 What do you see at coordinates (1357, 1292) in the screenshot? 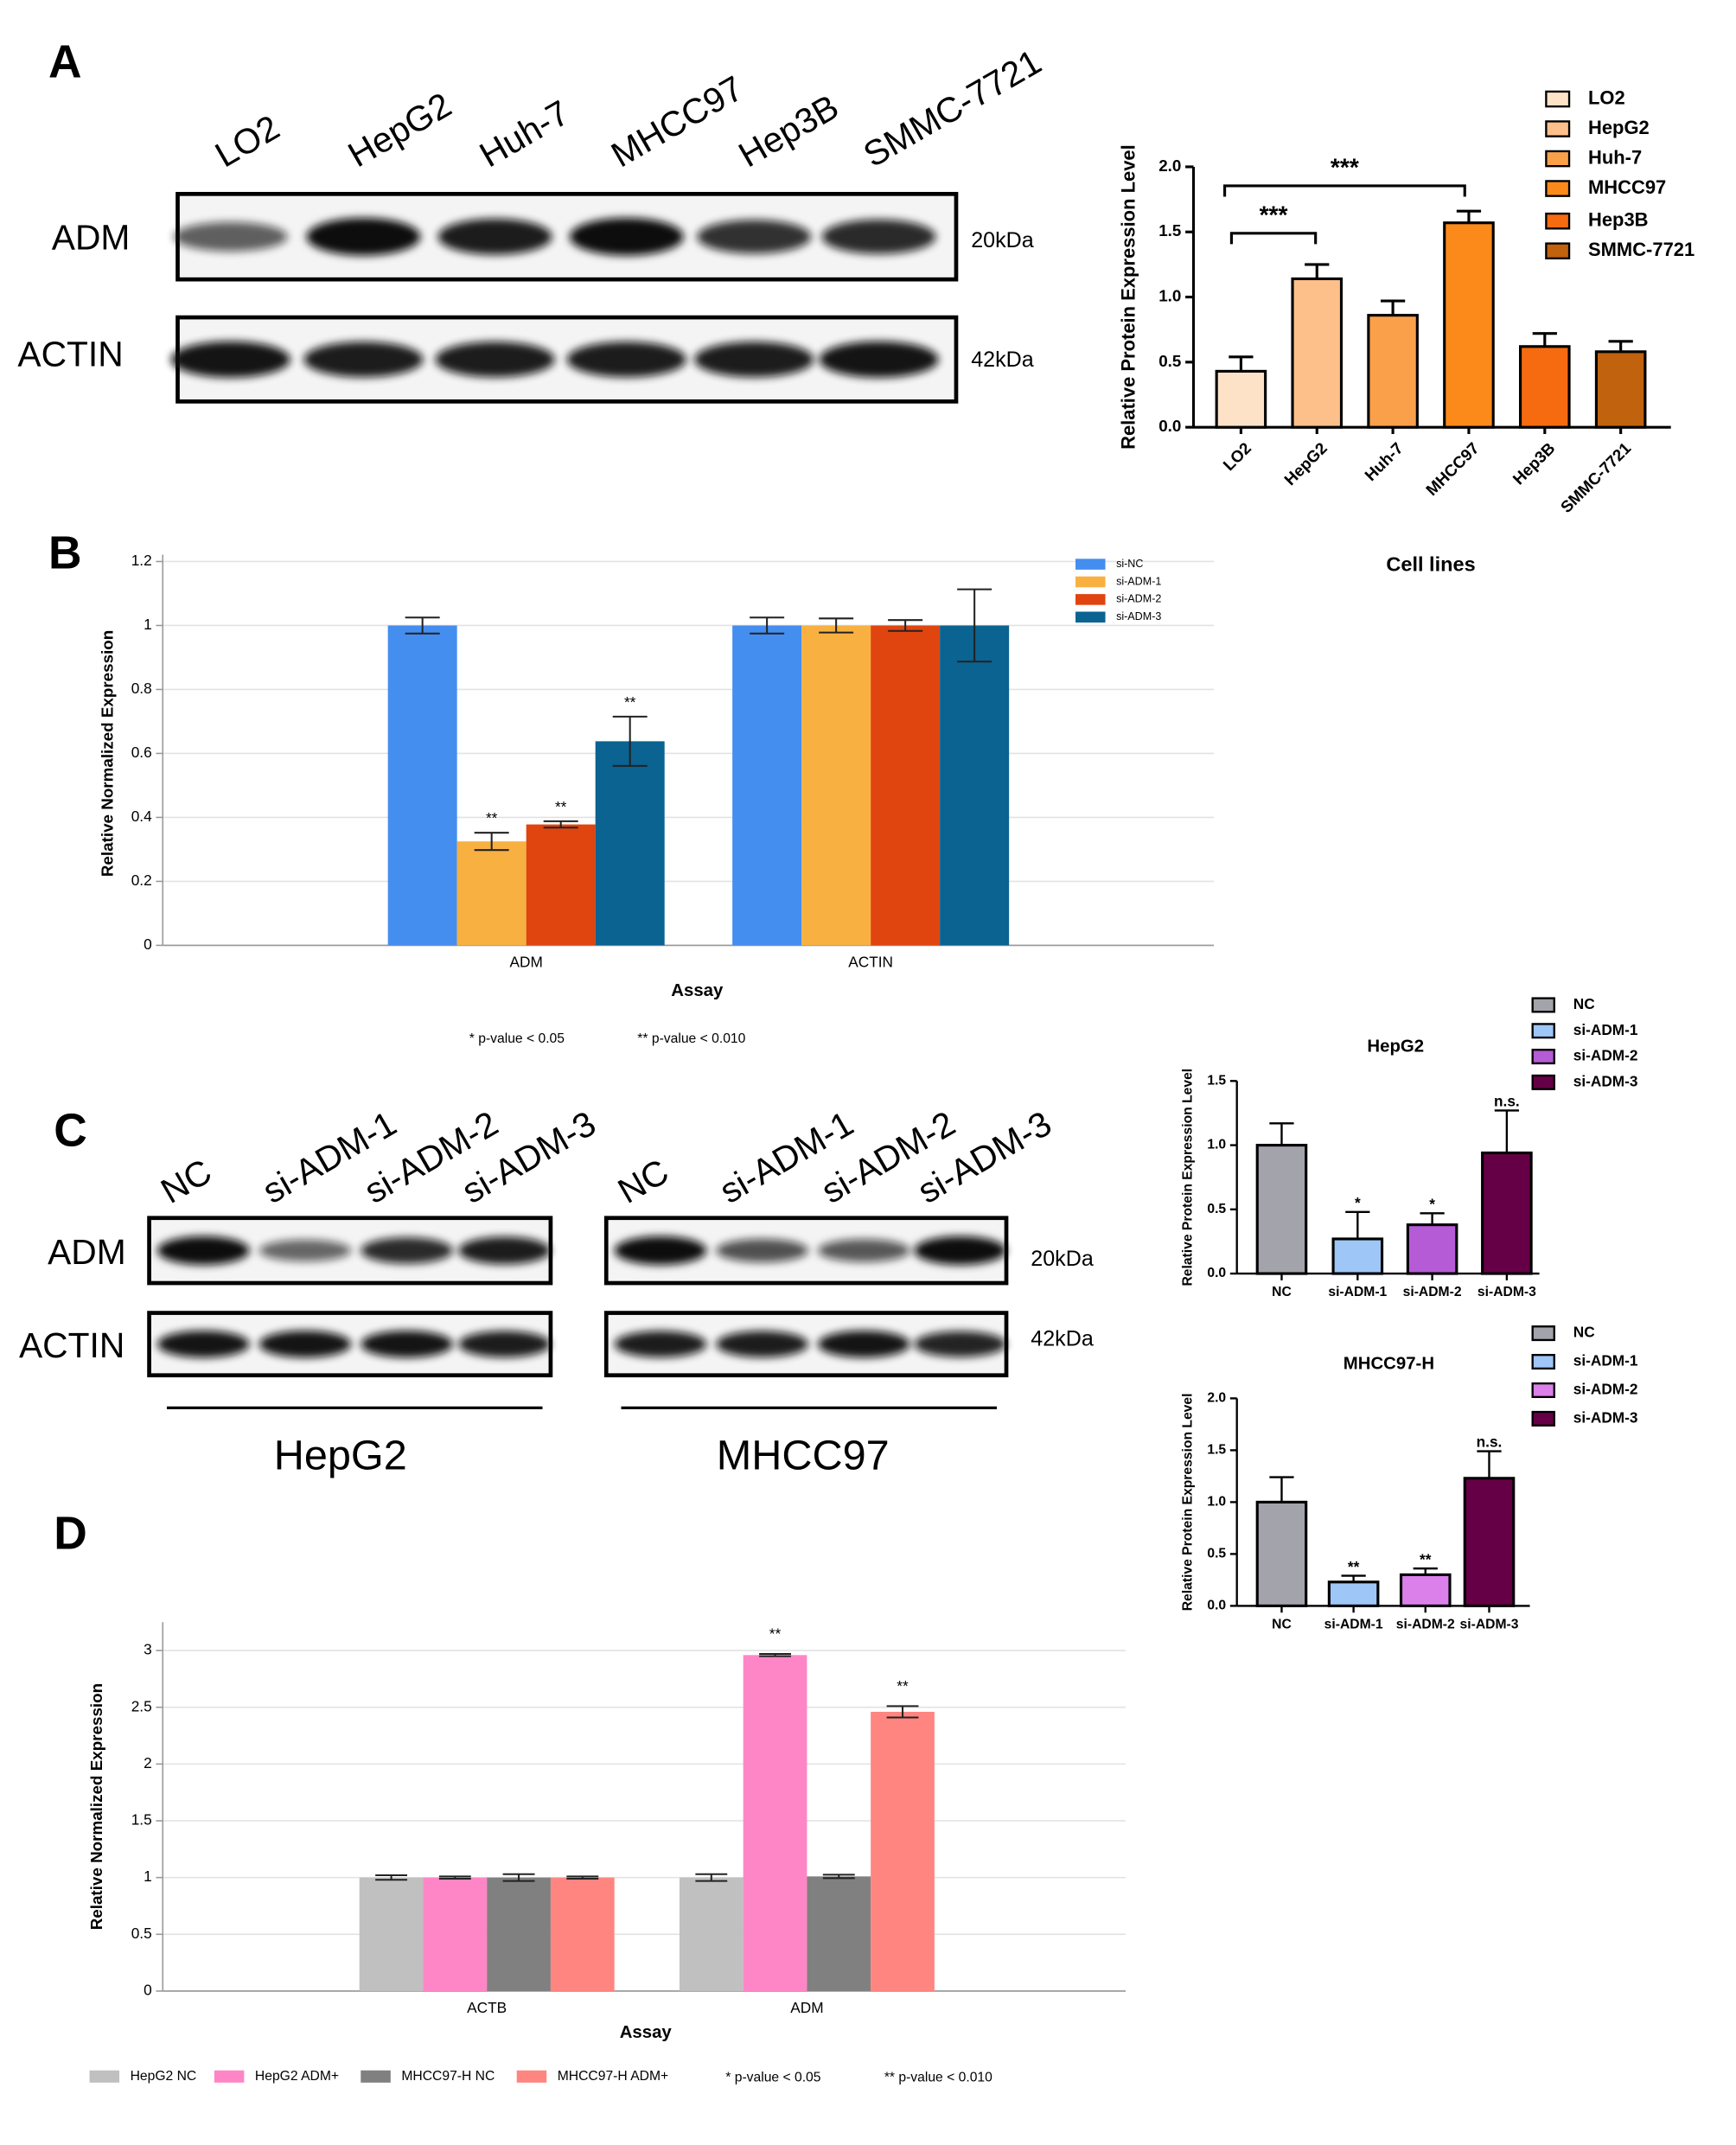
I see `x-tick-label: si-ADM-1` at bounding box center [1357, 1292].